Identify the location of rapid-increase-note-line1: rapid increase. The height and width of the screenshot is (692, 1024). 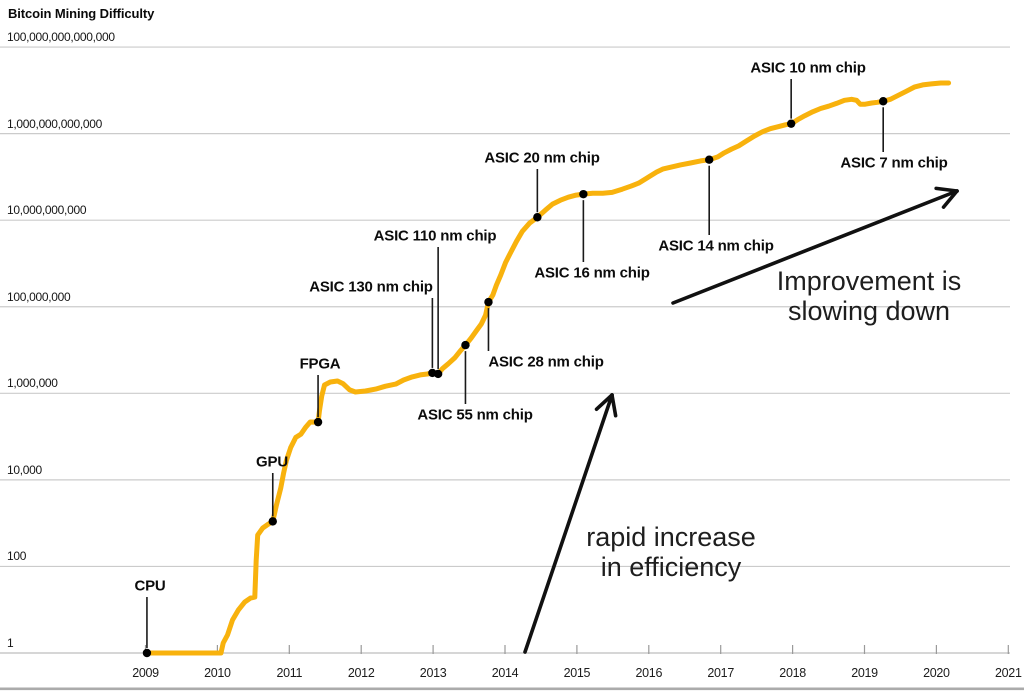
(671, 537).